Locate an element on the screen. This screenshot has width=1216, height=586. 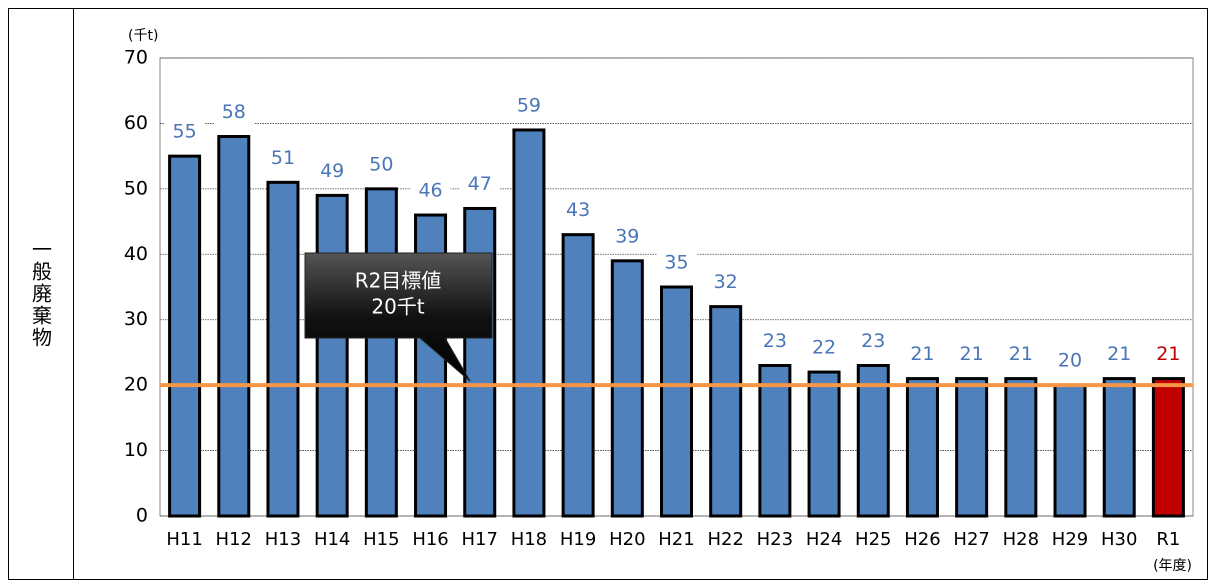
x-tick-label: H27 is located at coordinates (971, 539).